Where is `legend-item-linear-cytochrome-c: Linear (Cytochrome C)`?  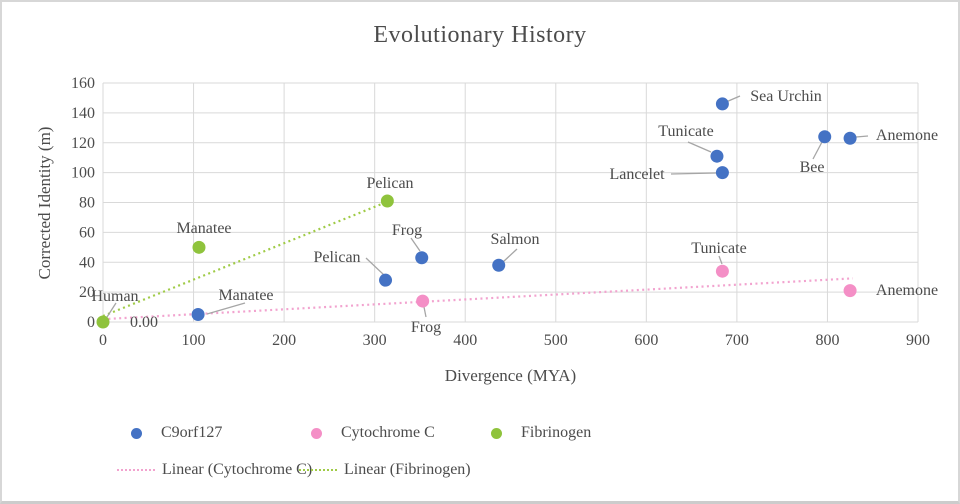 legend-item-linear-cytochrome-c: Linear (Cytochrome C) is located at coordinates (215, 469).